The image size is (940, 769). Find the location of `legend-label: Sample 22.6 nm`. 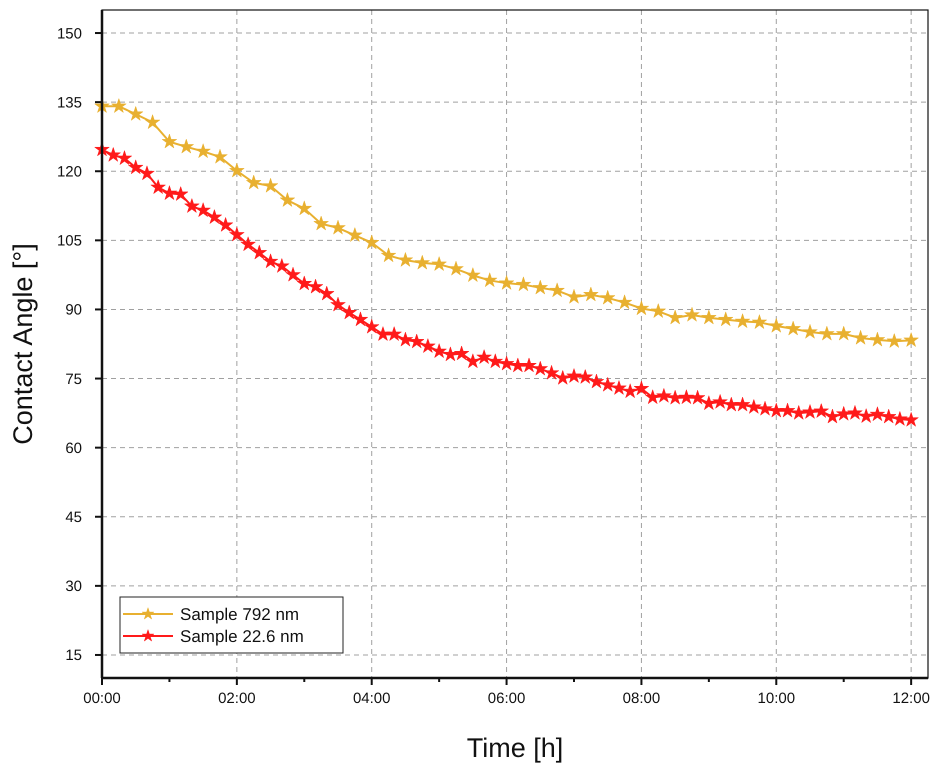

legend-label: Sample 22.6 nm is located at coordinates (242, 636).